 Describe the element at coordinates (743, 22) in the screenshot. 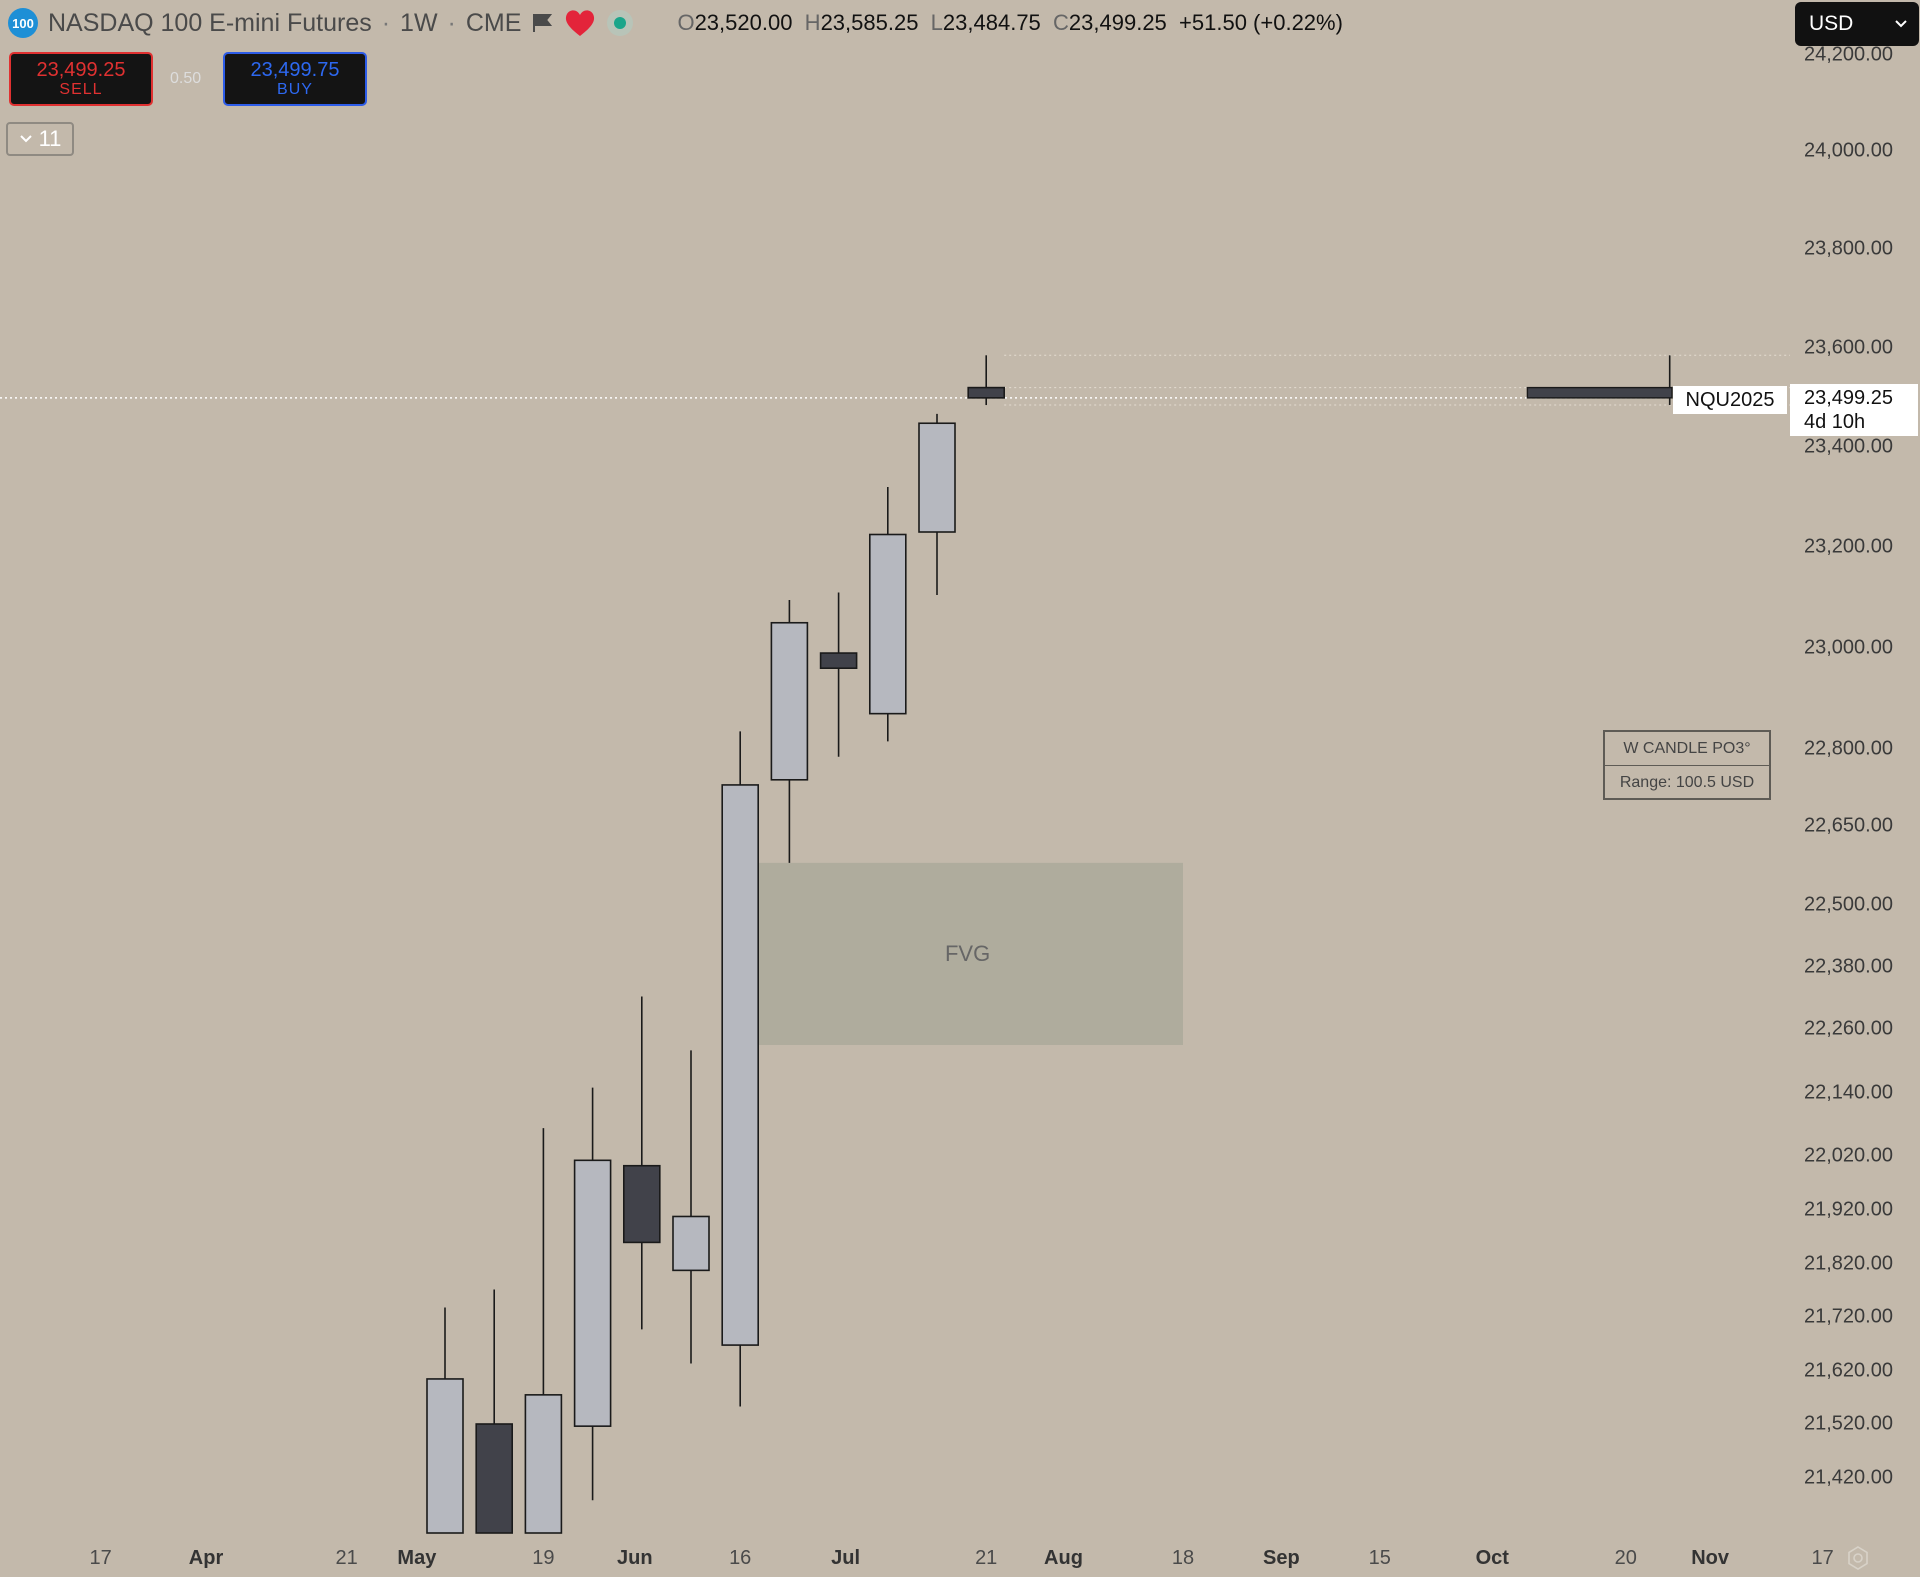

I see `open-value: 23,520.00` at that location.